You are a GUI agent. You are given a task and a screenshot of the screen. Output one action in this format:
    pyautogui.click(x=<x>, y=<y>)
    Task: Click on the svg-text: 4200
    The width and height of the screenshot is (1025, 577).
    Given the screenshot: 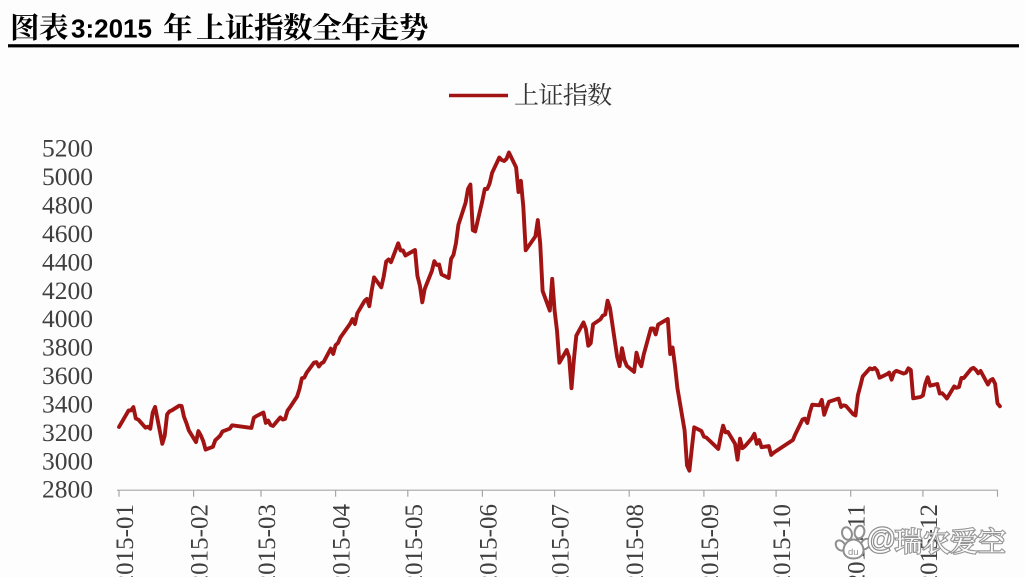 What is the action you would take?
    pyautogui.click(x=67, y=290)
    